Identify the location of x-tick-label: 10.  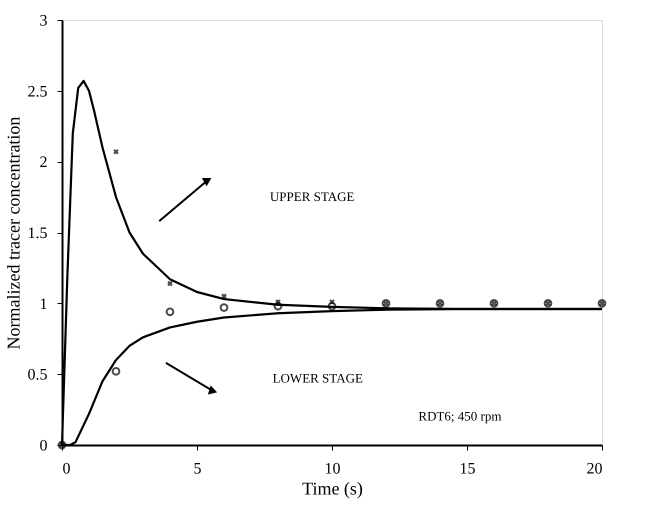
(332, 469).